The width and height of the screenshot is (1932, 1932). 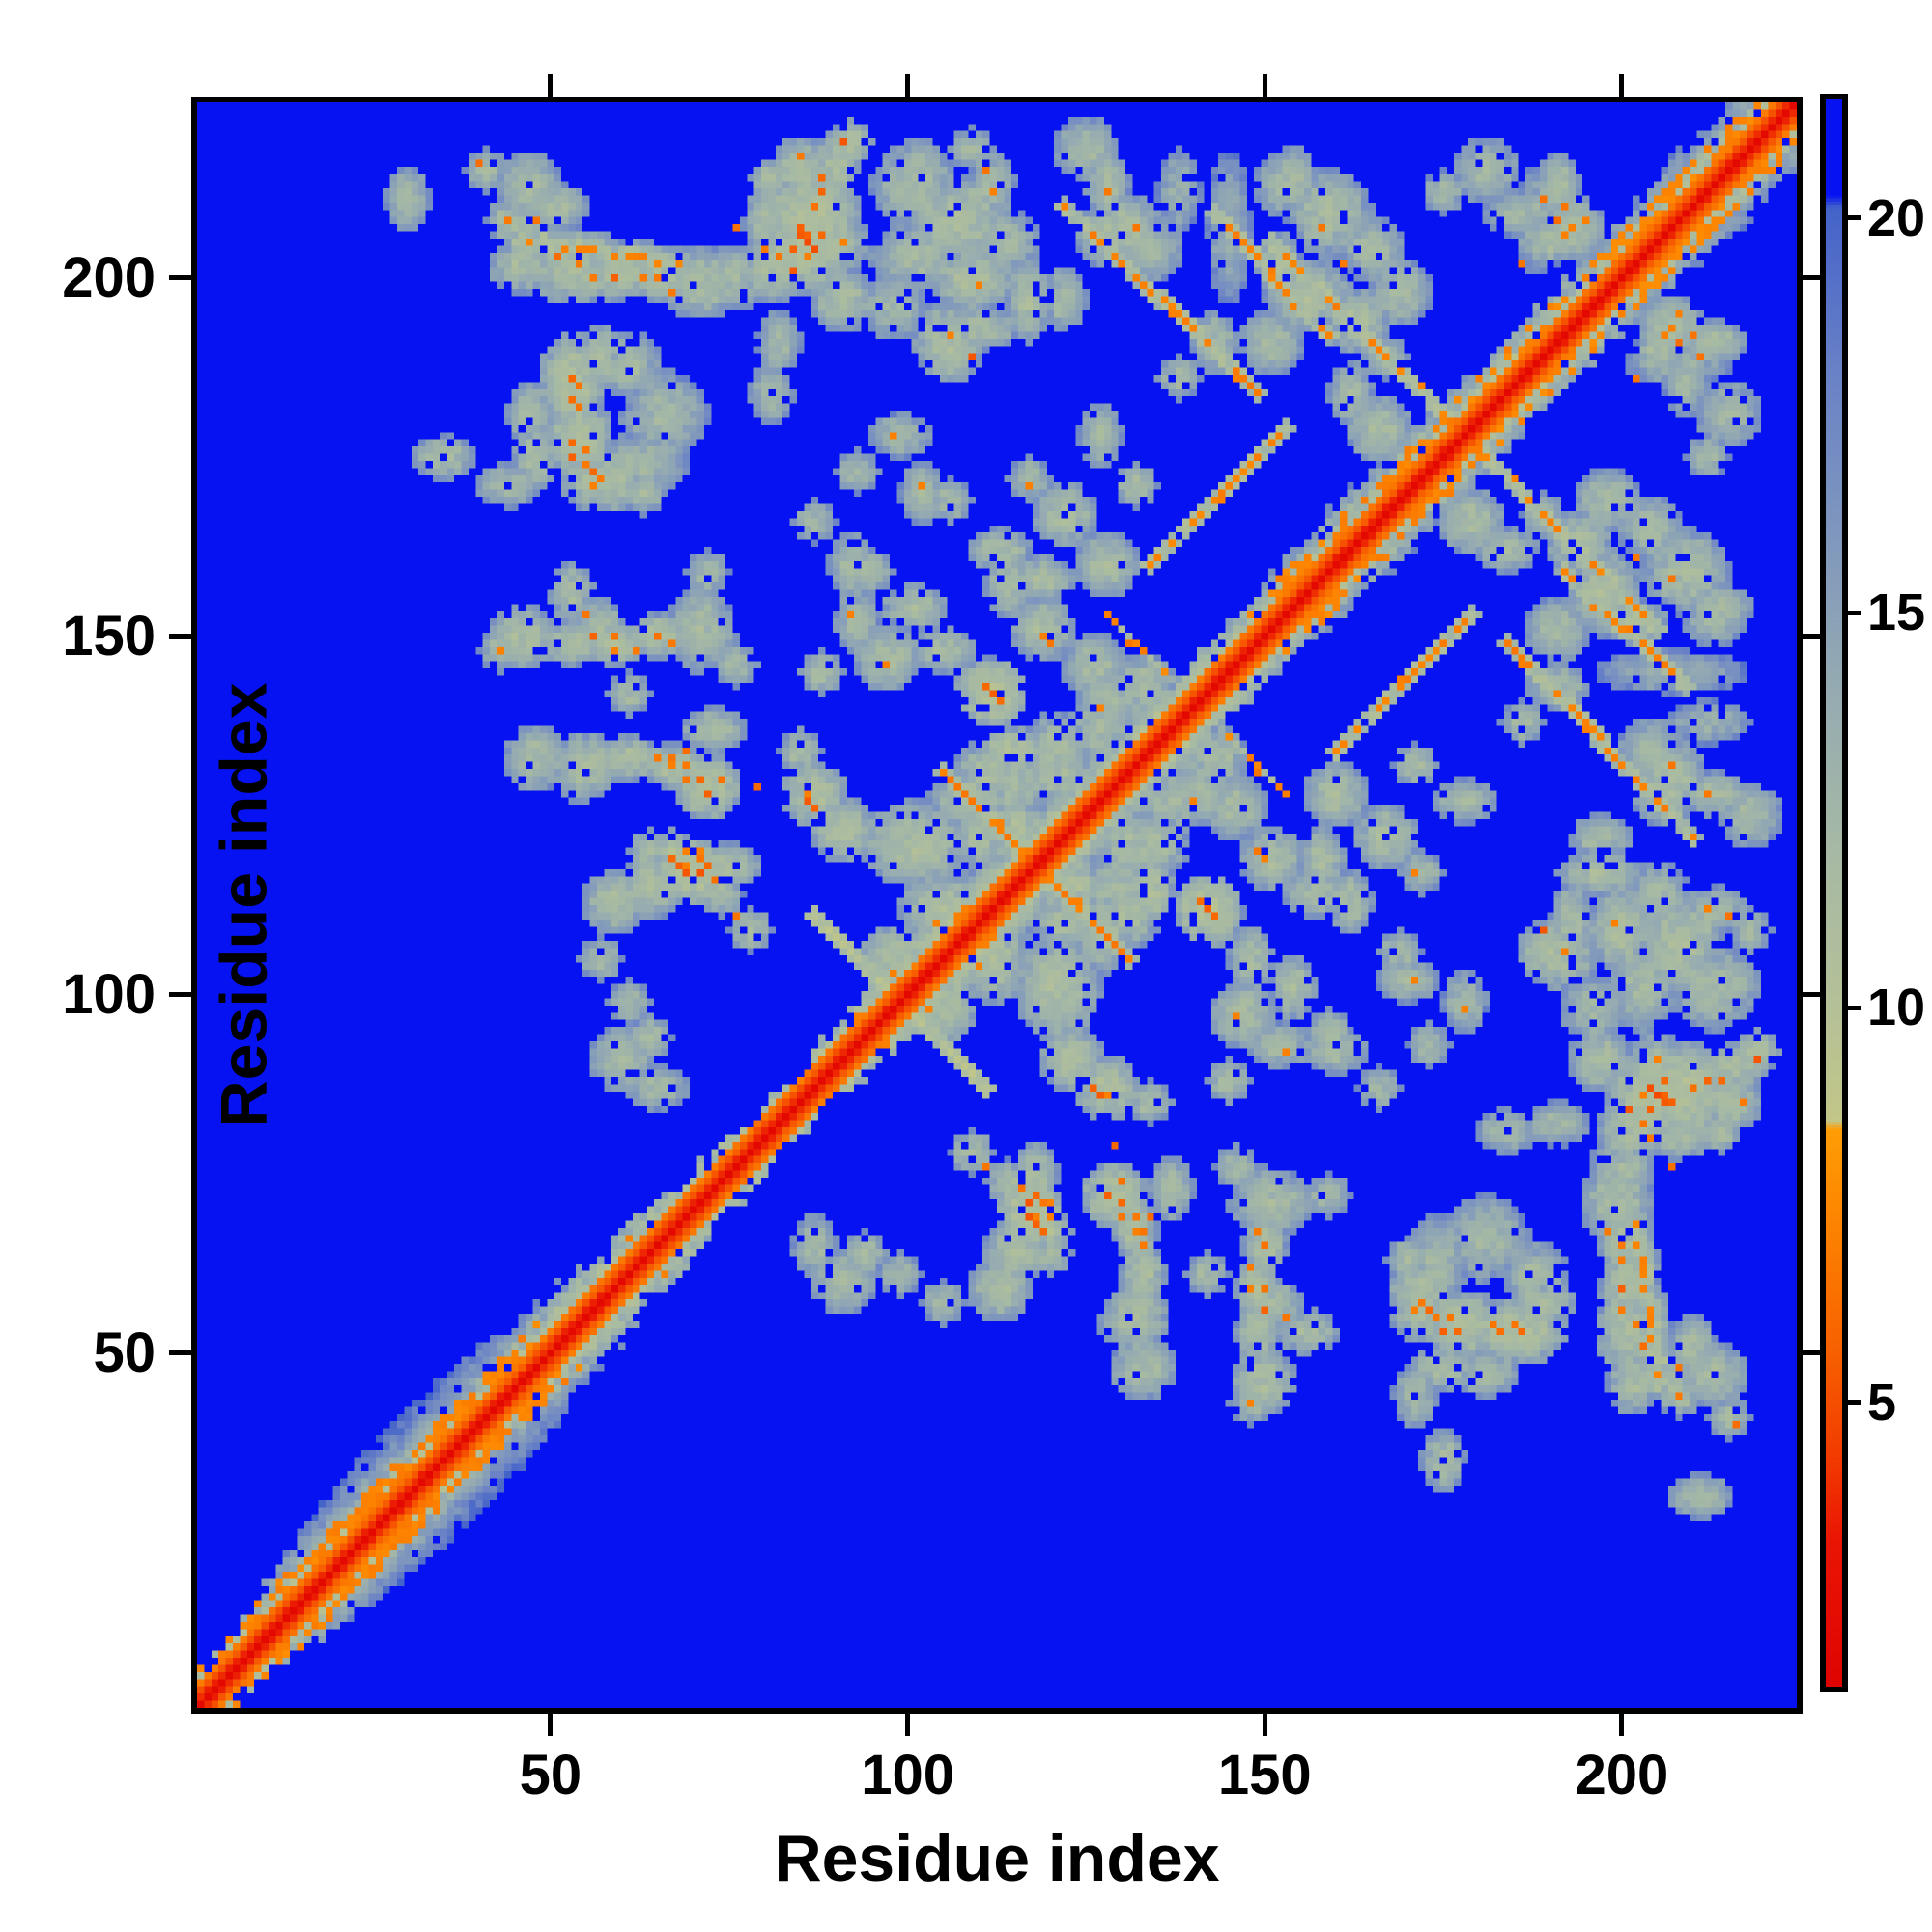 I want to click on colorbar-tick-label: 5, so click(x=1882, y=1402).